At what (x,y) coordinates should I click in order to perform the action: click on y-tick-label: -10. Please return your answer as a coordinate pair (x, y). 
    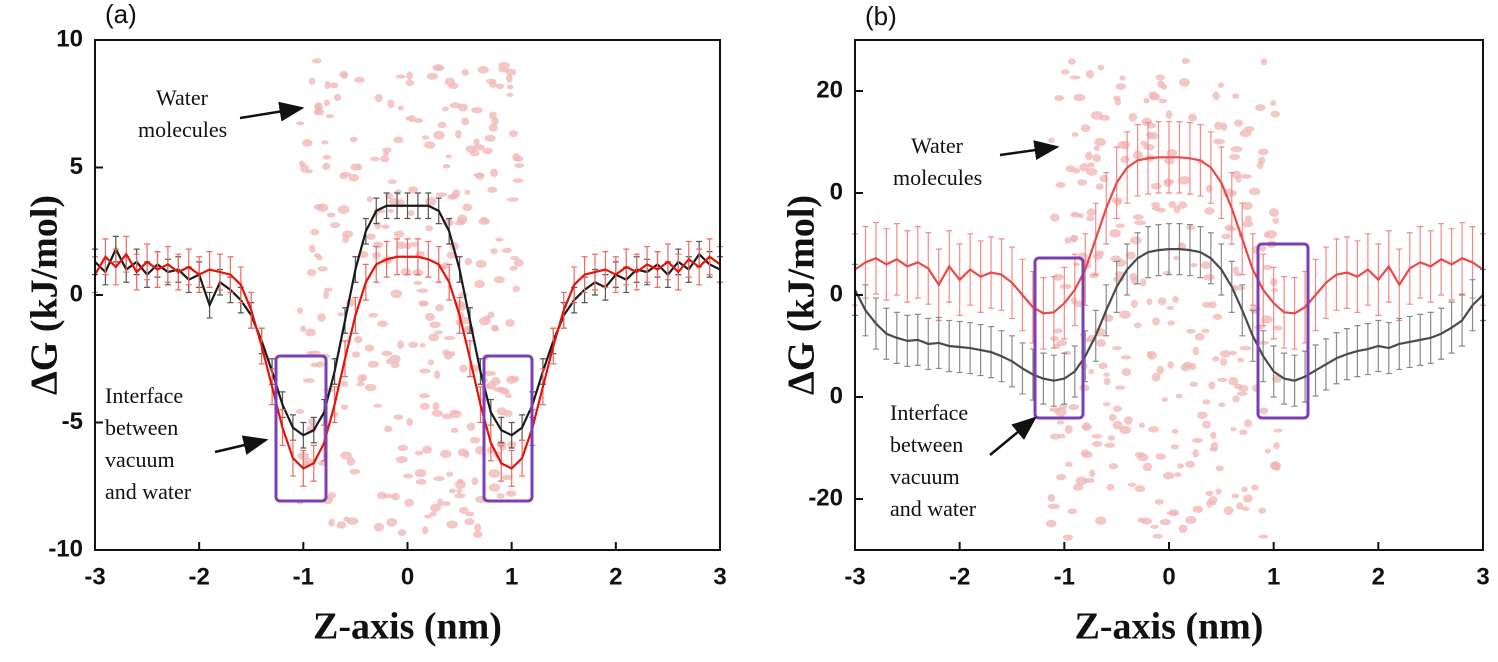
    Looking at the image, I should click on (65, 548).